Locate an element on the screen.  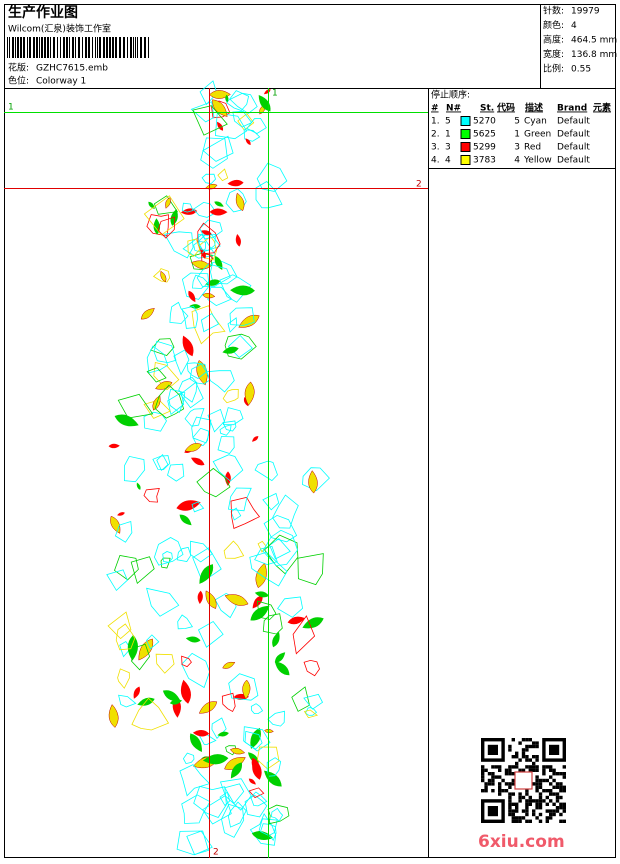
row-description: Red is located at coordinates (532, 148).